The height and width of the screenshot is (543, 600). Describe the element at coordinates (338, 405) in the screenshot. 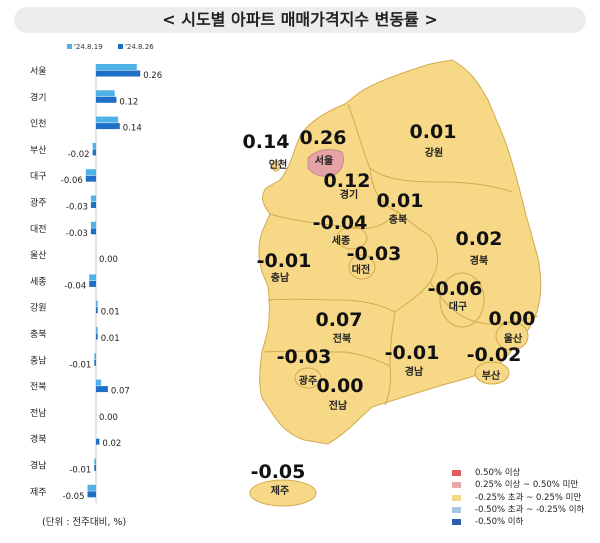

I see `region-name: 전남` at that location.